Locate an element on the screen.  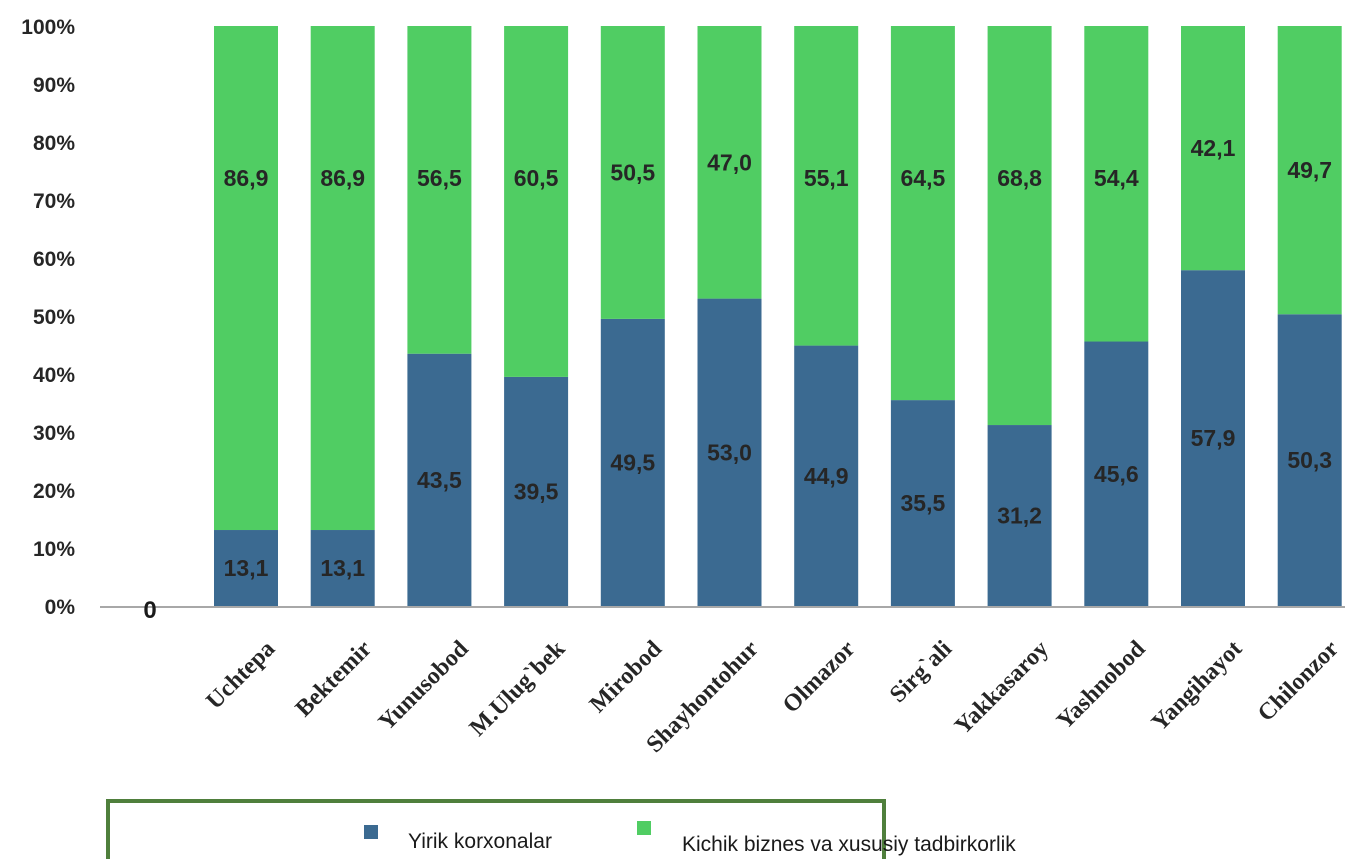
x-tick-label-chilonzor: Chilonzor is located at coordinates (1298, 681).